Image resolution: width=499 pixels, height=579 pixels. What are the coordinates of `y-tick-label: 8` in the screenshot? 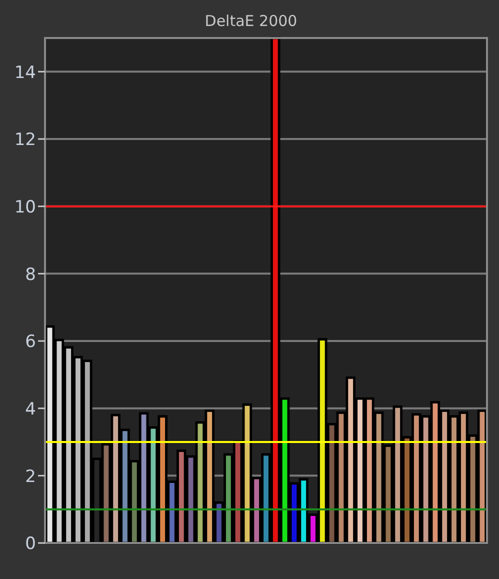 It's located at (30, 274).